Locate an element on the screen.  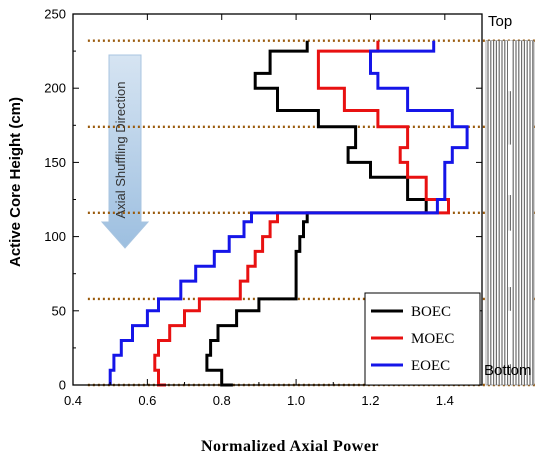
x-tick-label: 1.2 is located at coordinates (370, 400).